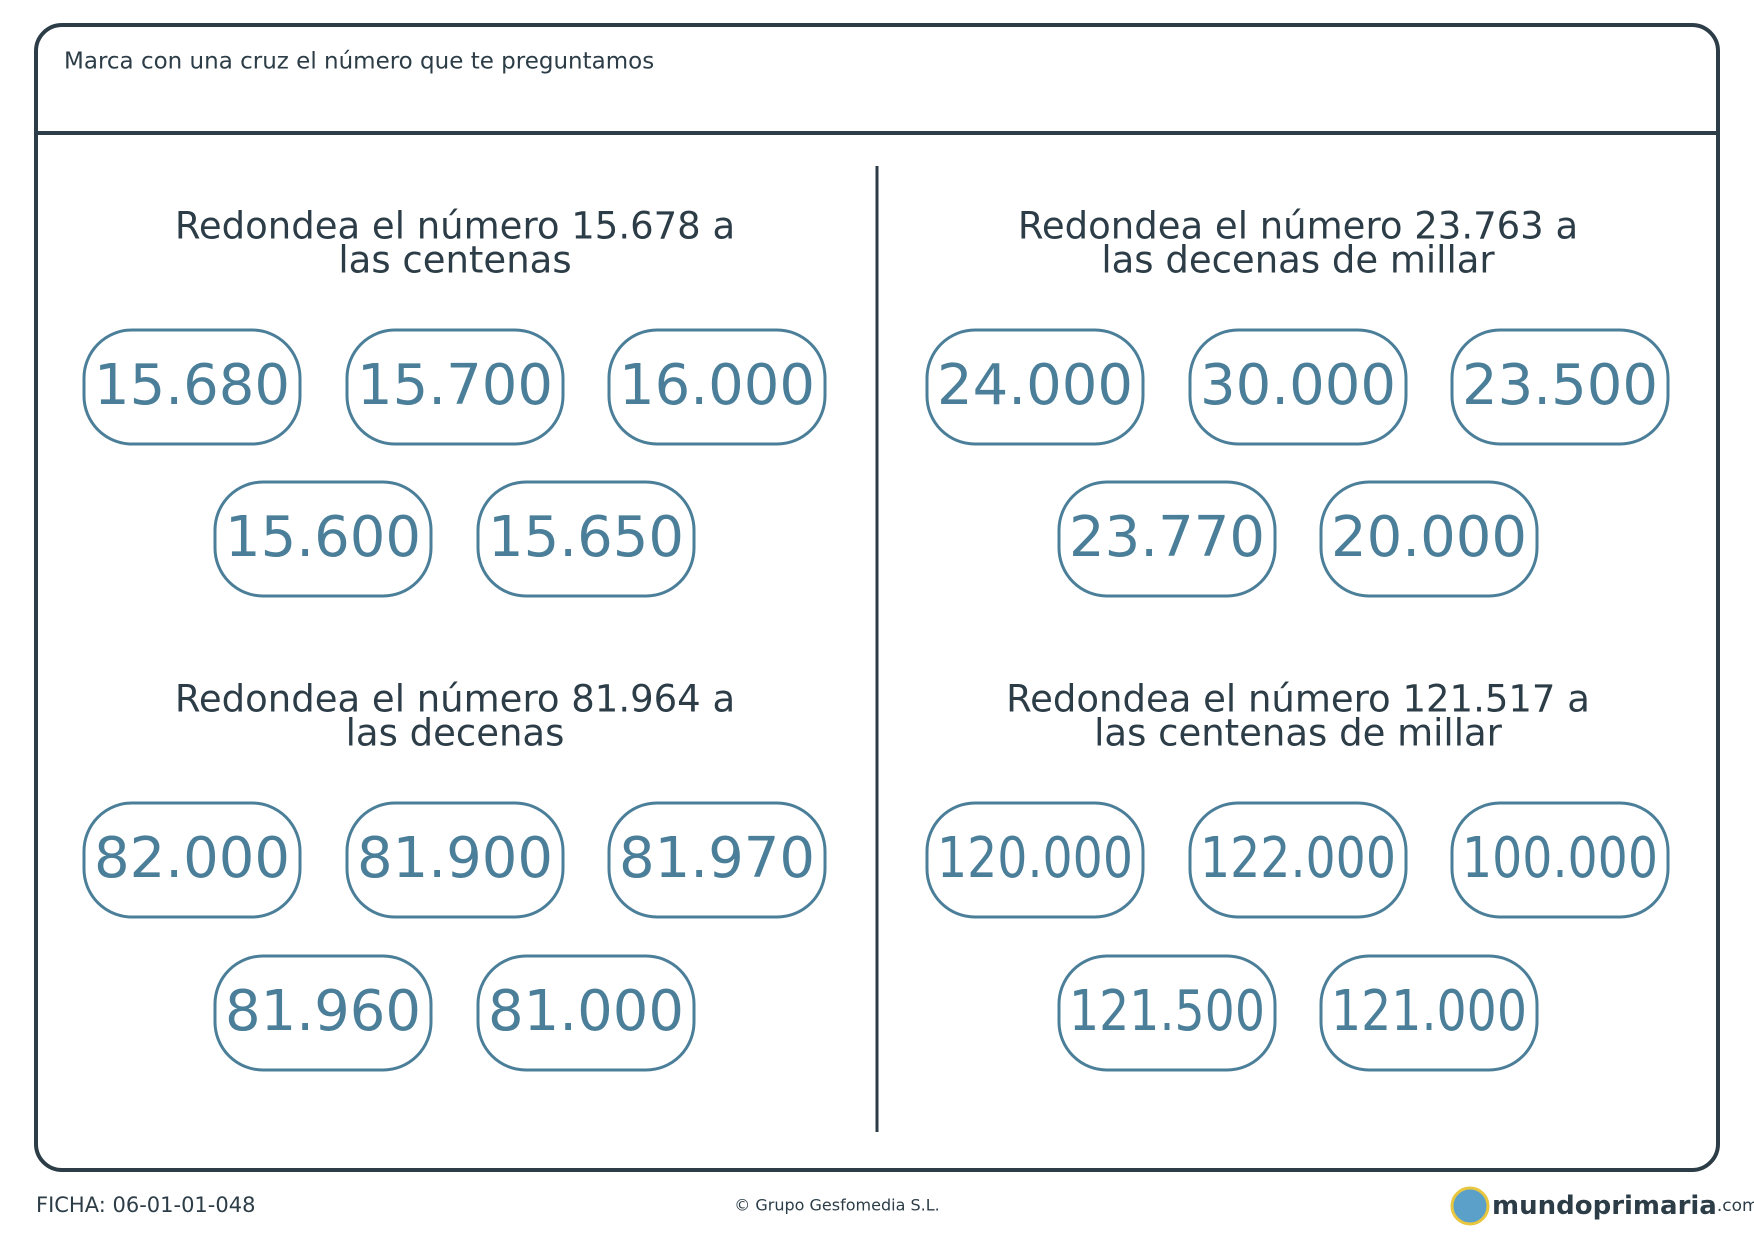 The image size is (1754, 1240). I want to click on option: 30.000, so click(1298, 385).